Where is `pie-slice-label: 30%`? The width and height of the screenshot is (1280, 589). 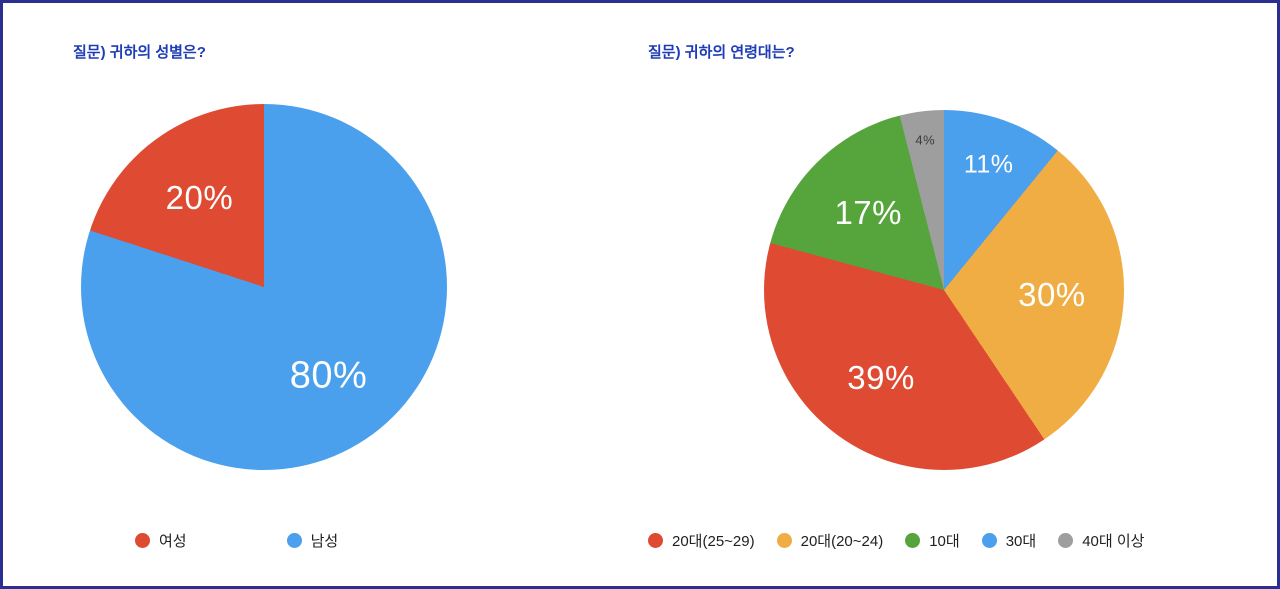
pie-slice-label: 30% is located at coordinates (1052, 295).